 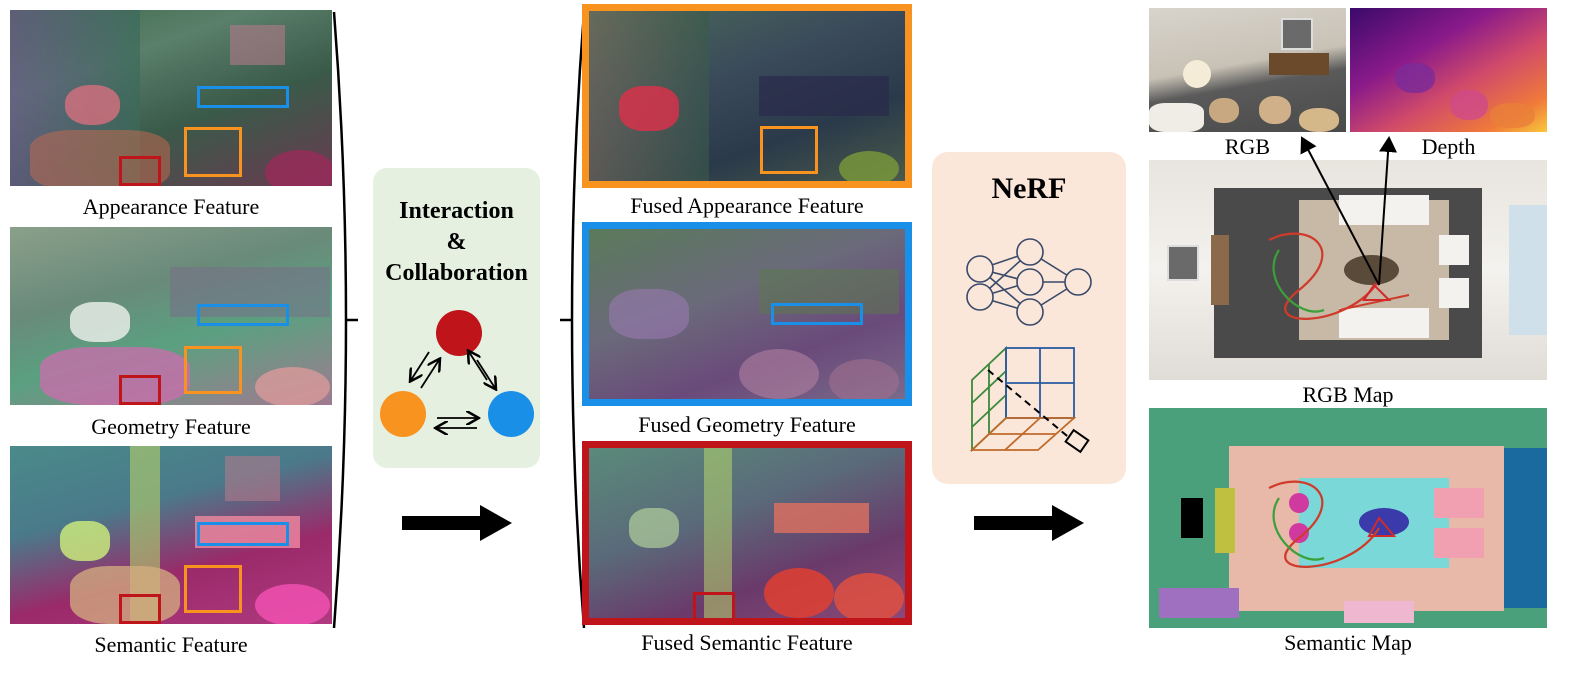 What do you see at coordinates (1448, 146) in the screenshot?
I see `depth-caption: Depth` at bounding box center [1448, 146].